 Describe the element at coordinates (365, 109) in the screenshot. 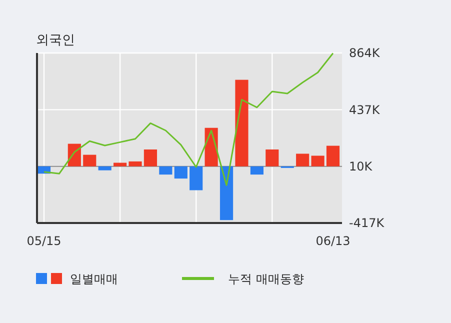

I see `y-tick-label: 437K` at that location.